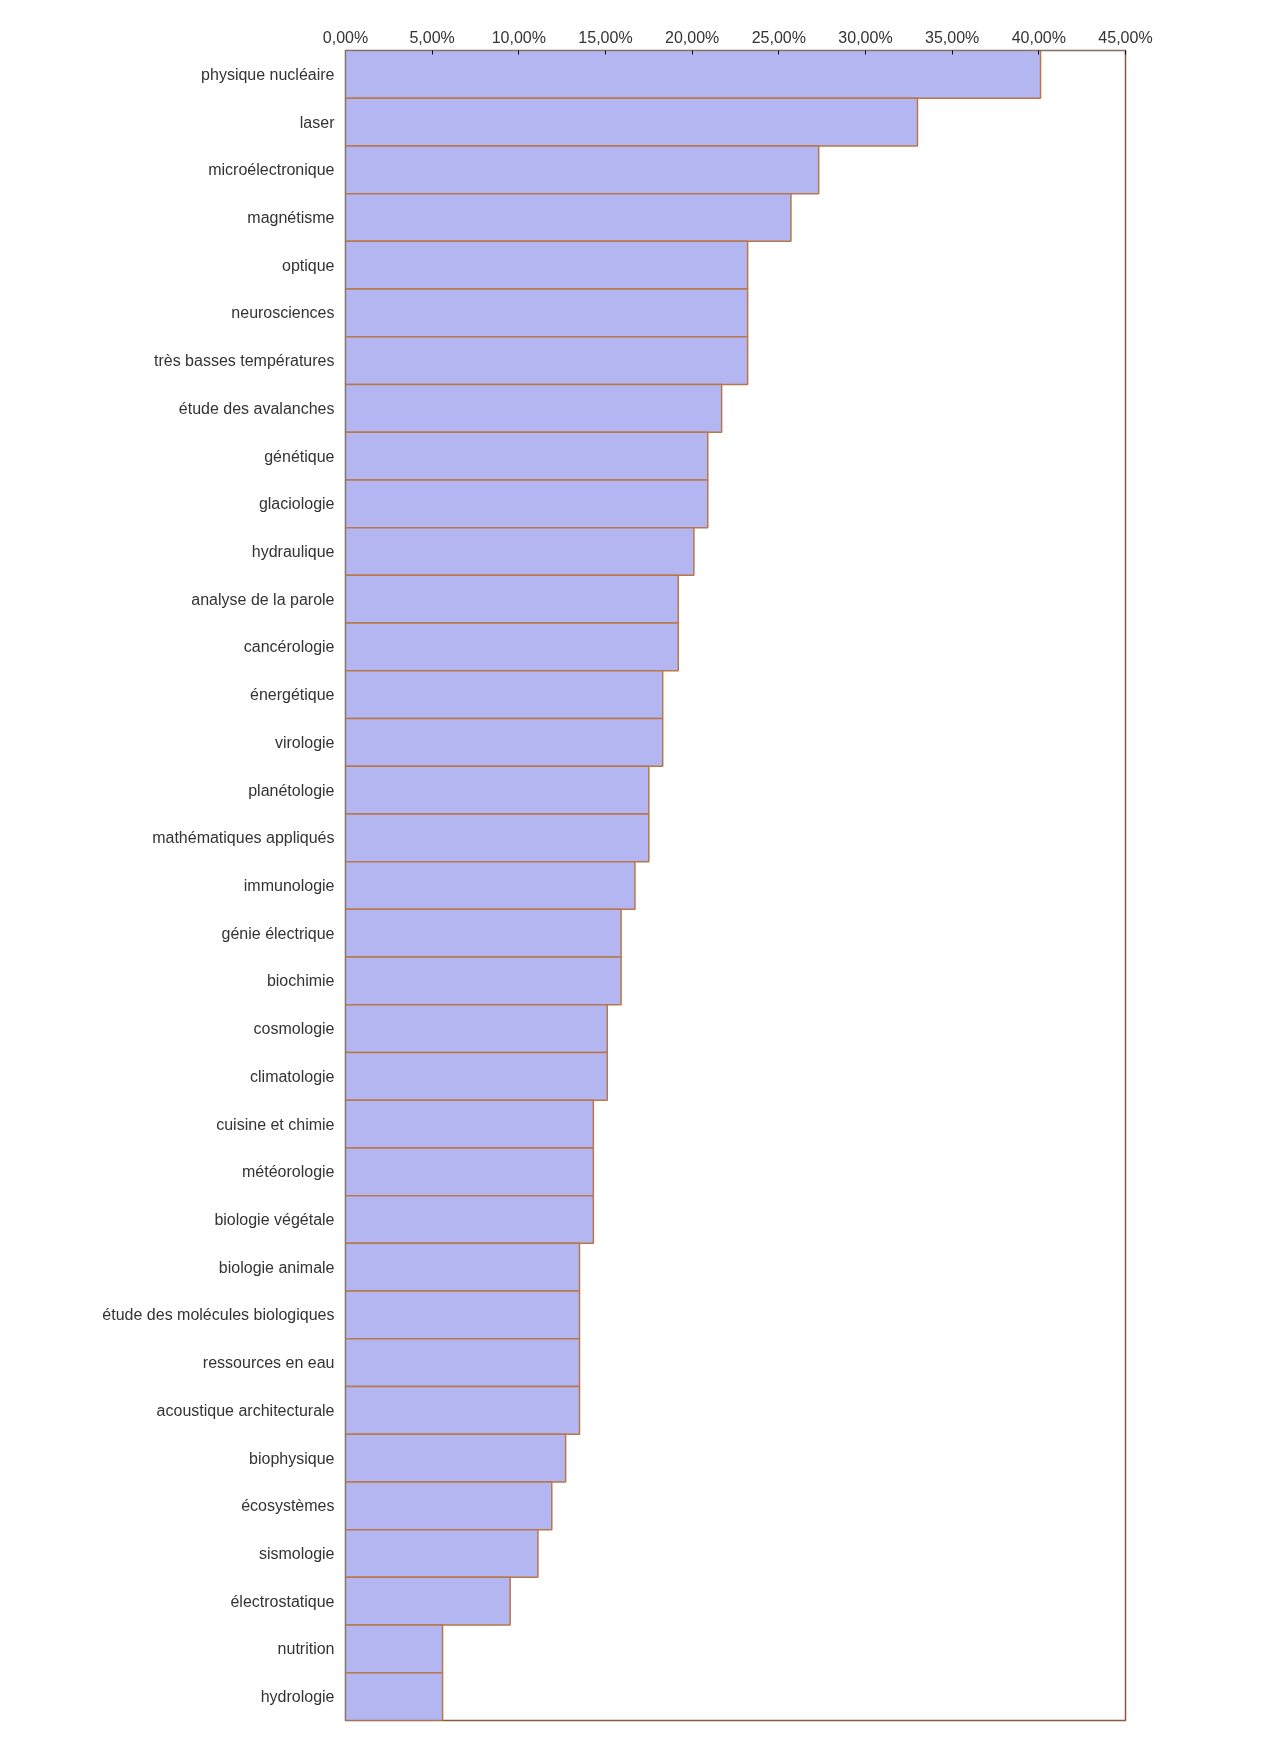 This screenshot has width=1275, height=1754. What do you see at coordinates (865, 37) in the screenshot?
I see `x-tick-label: 30,00%` at bounding box center [865, 37].